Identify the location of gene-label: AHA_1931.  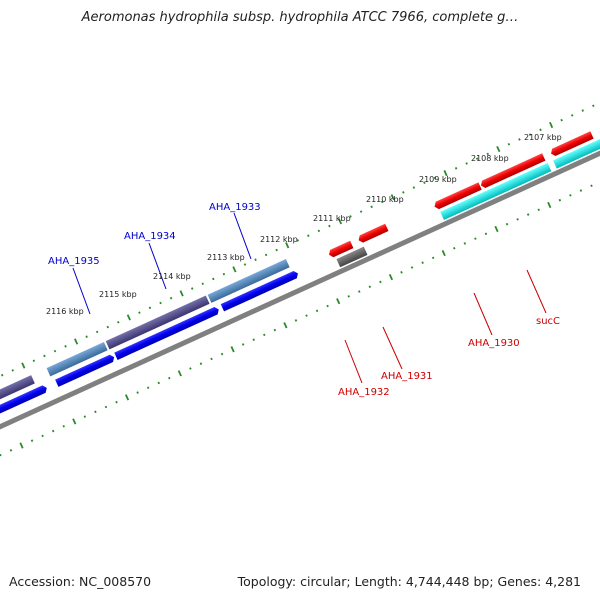
(407, 376).